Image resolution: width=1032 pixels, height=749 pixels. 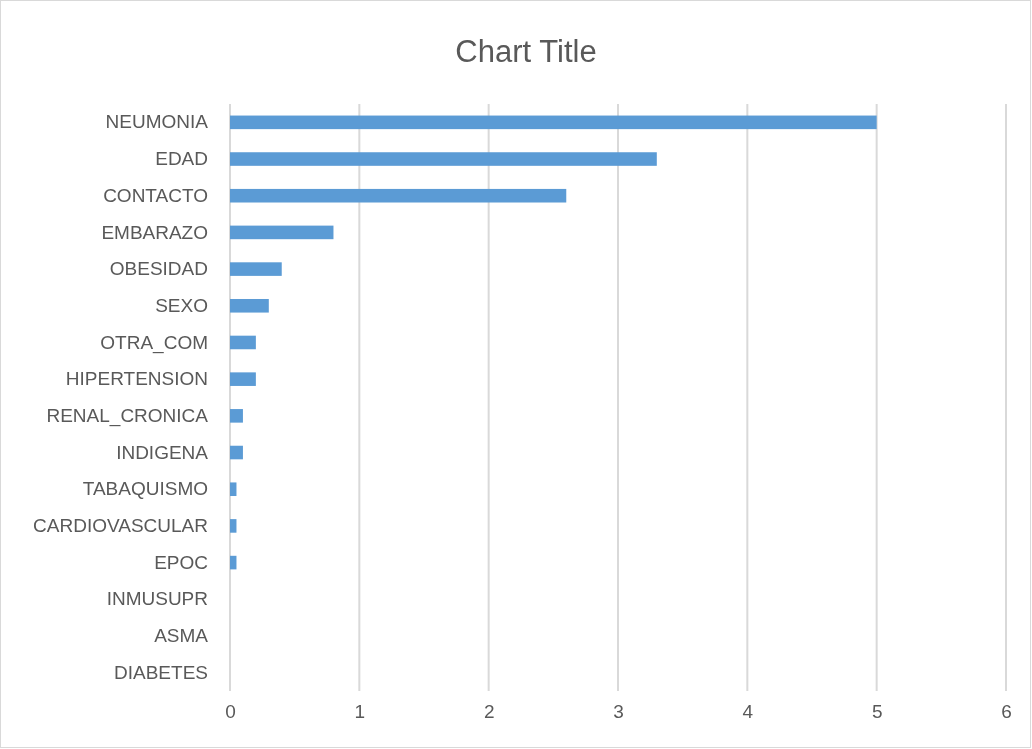 I want to click on y-tick-label: RENAL_CRONICA, so click(x=127, y=415).